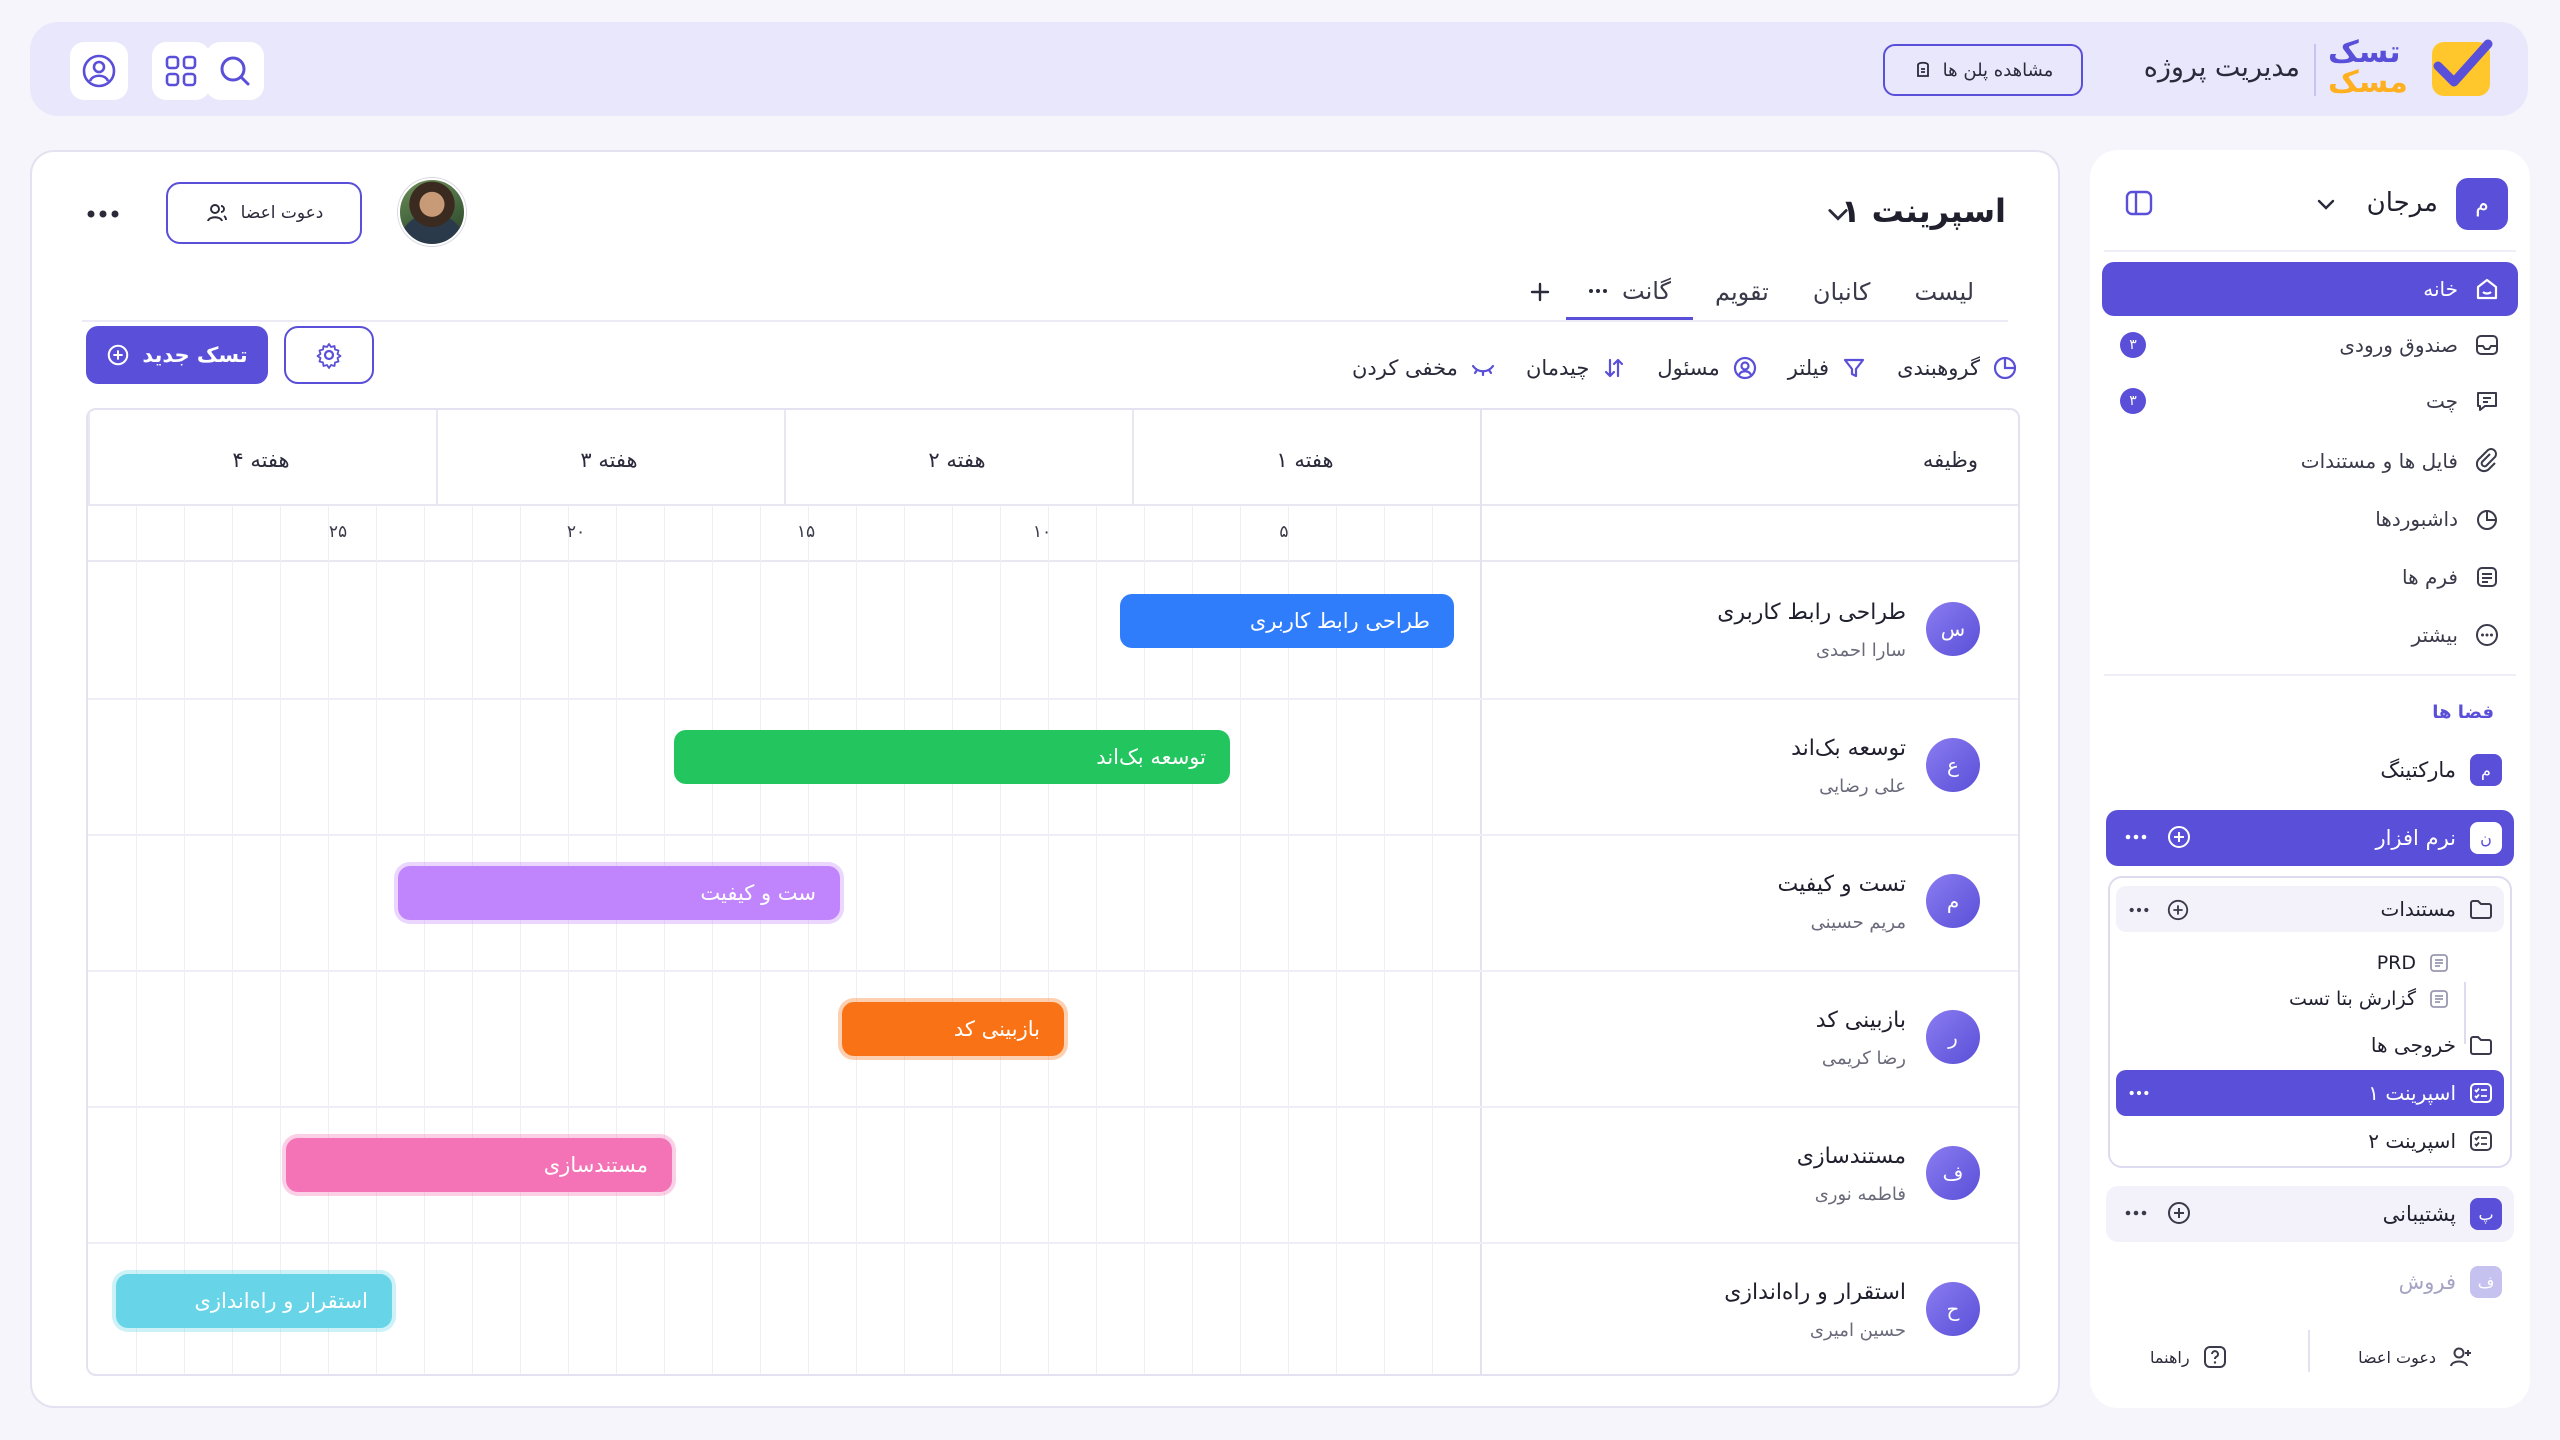  Describe the element at coordinates (264, 213) in the screenshot. I see `invite-members-button: دعوت اعضا` at that location.